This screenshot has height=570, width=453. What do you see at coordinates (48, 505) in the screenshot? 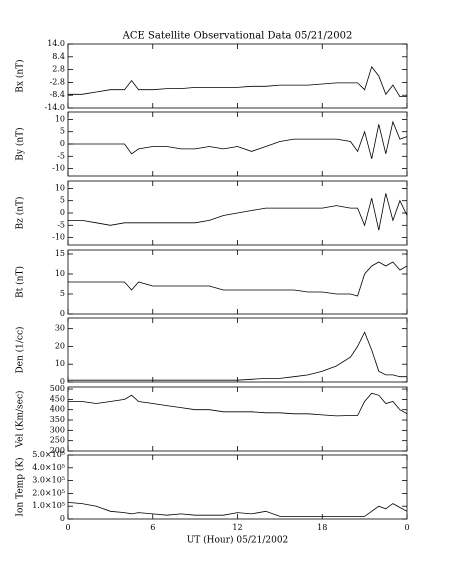
I see `y-tick-label: 1.0×10⁵` at bounding box center [48, 505].